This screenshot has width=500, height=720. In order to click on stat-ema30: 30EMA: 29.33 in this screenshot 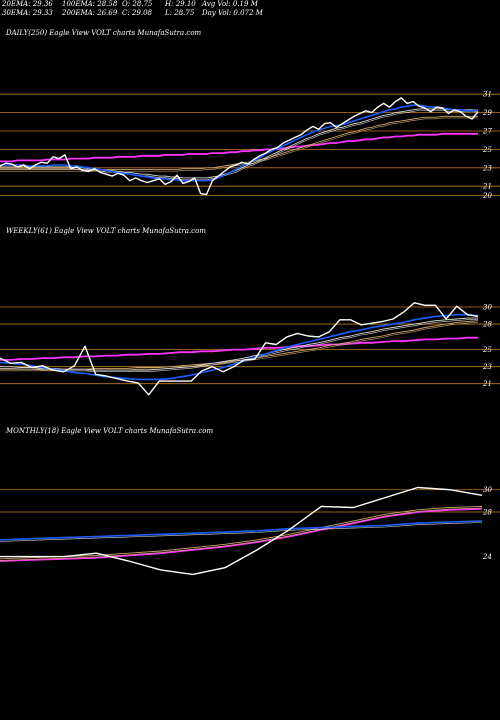, I will do `click(27, 13)`.